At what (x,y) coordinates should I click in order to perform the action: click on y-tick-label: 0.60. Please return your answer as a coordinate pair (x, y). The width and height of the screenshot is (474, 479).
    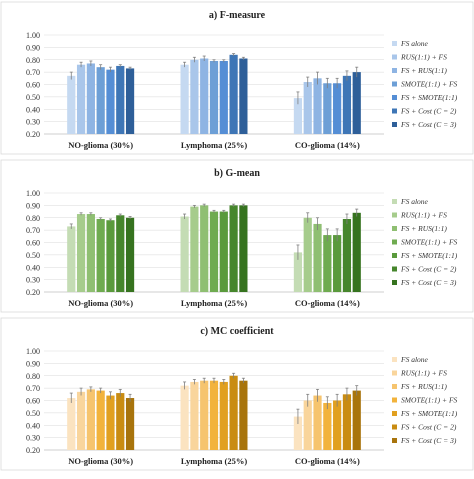
    Looking at the image, I should click on (33, 401).